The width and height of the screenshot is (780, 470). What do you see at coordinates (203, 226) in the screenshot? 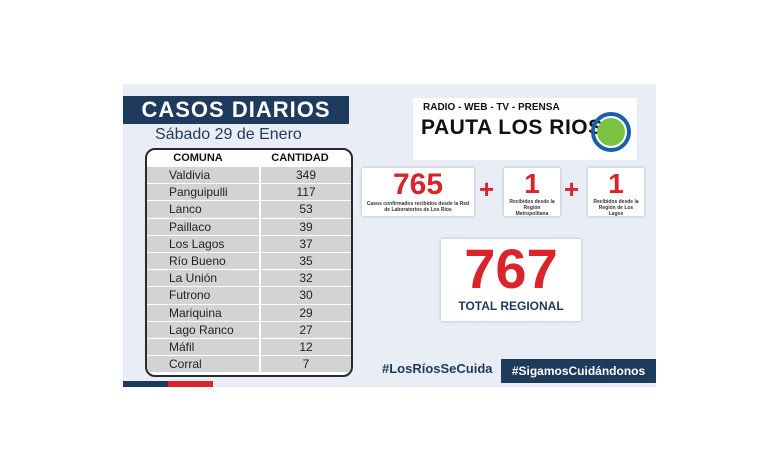
I see `comuna-cell: Paillaco` at bounding box center [203, 226].